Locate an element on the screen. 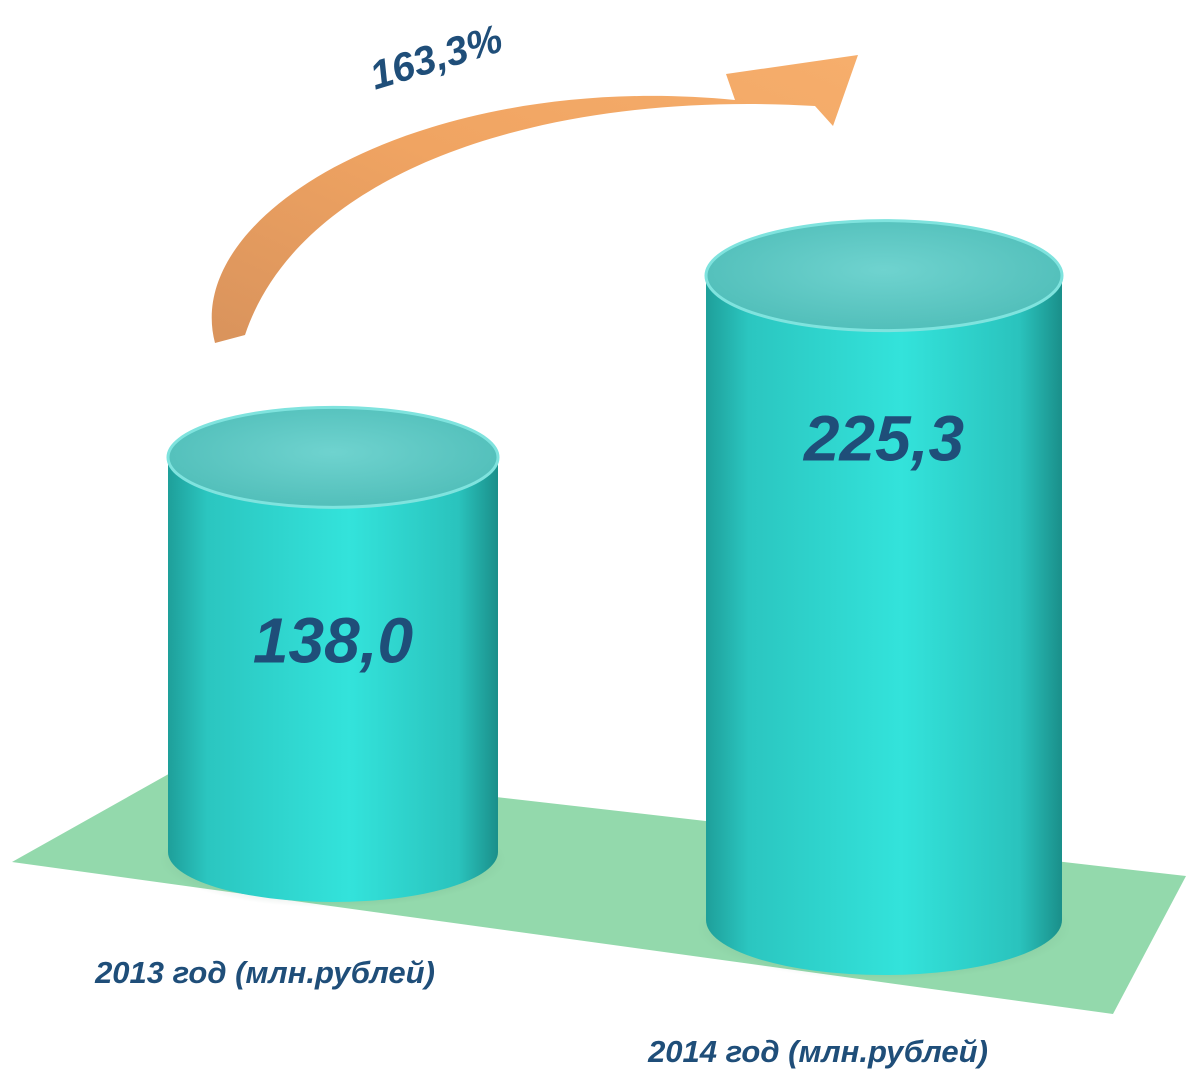 This screenshot has width=1186, height=1070. bar-body is located at coordinates (333, 679).